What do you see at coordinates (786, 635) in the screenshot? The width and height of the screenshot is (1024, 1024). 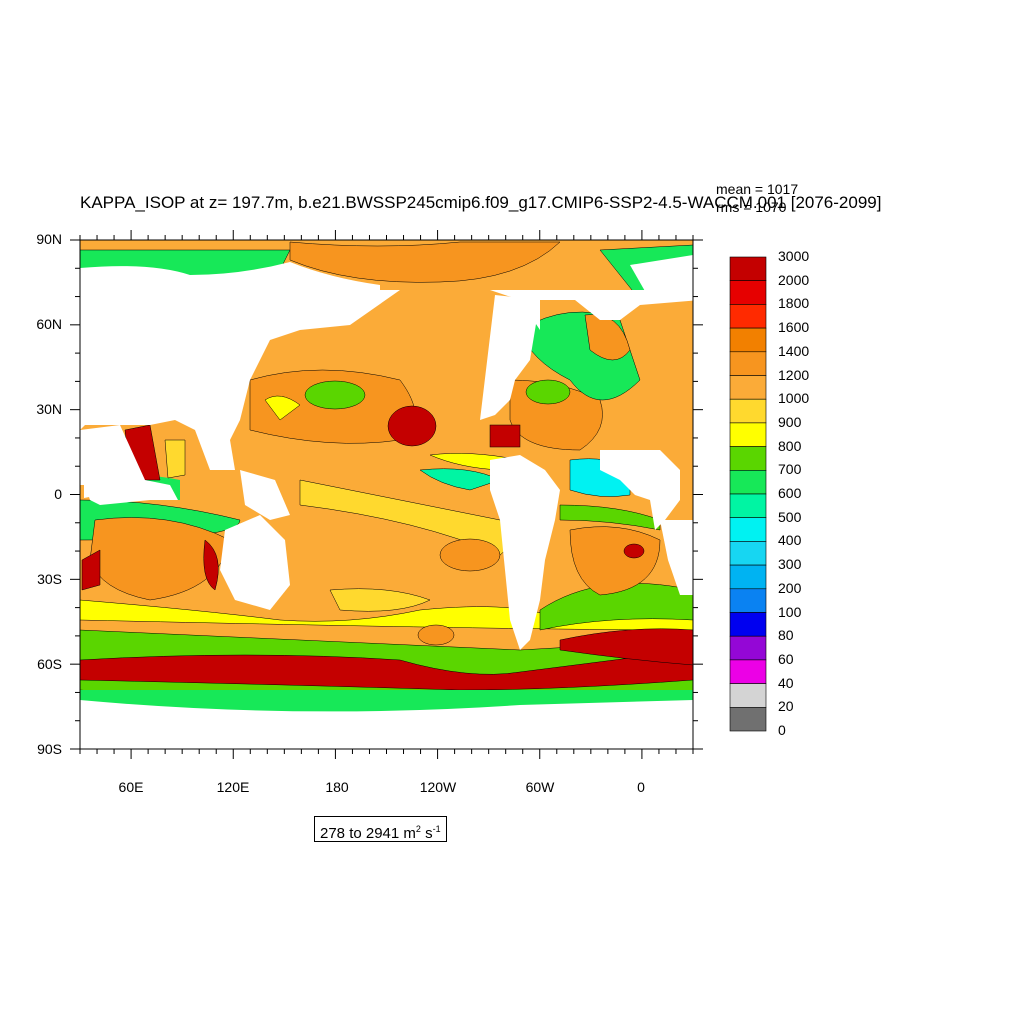 I see `colorbar-label: 80` at bounding box center [786, 635].